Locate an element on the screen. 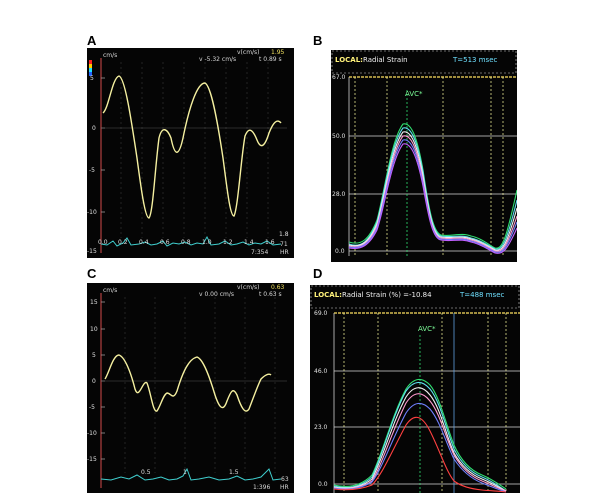  panel-a-x-tick: 1.2 is located at coordinates (228, 242).